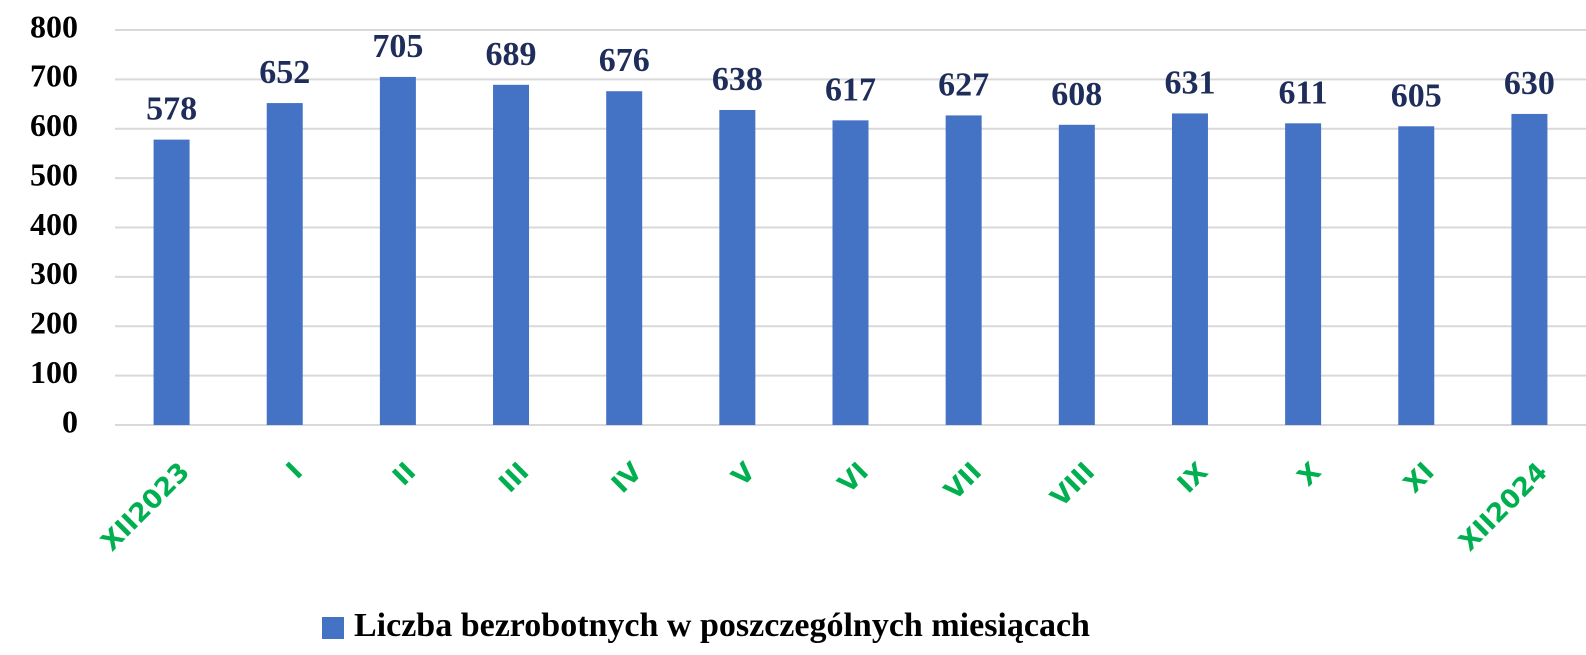  What do you see at coordinates (627, 478) in the screenshot?
I see `x-tick-label: IV` at bounding box center [627, 478].